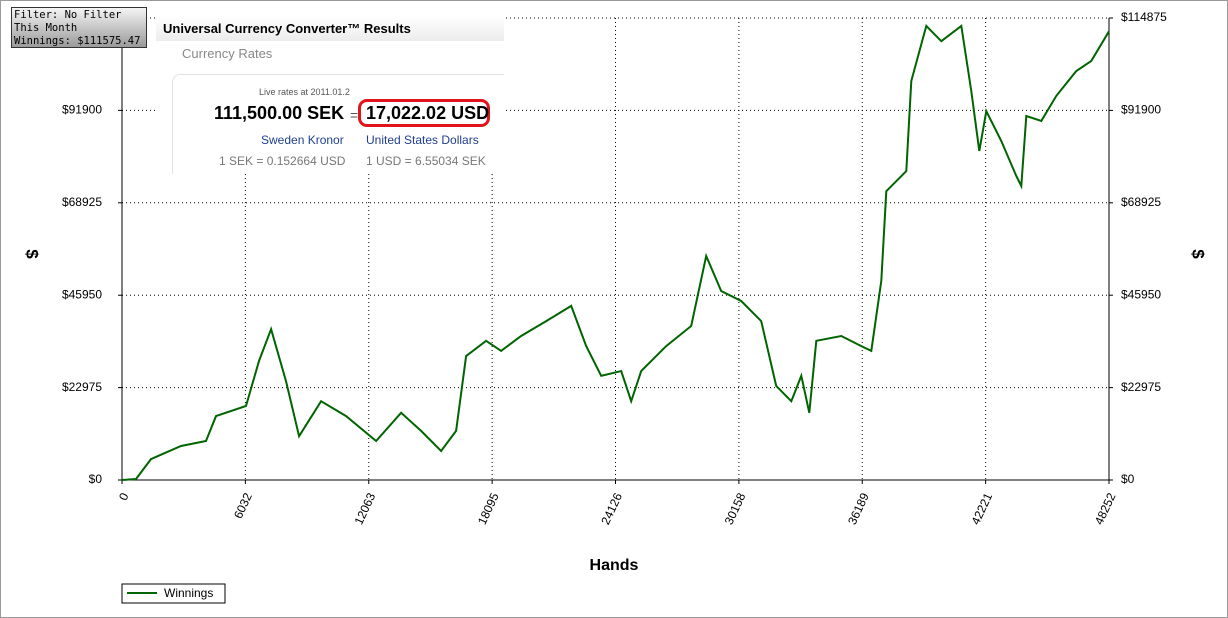 Image resolution: width=1228 pixels, height=618 pixels. I want to click on legend, so click(173, 593).